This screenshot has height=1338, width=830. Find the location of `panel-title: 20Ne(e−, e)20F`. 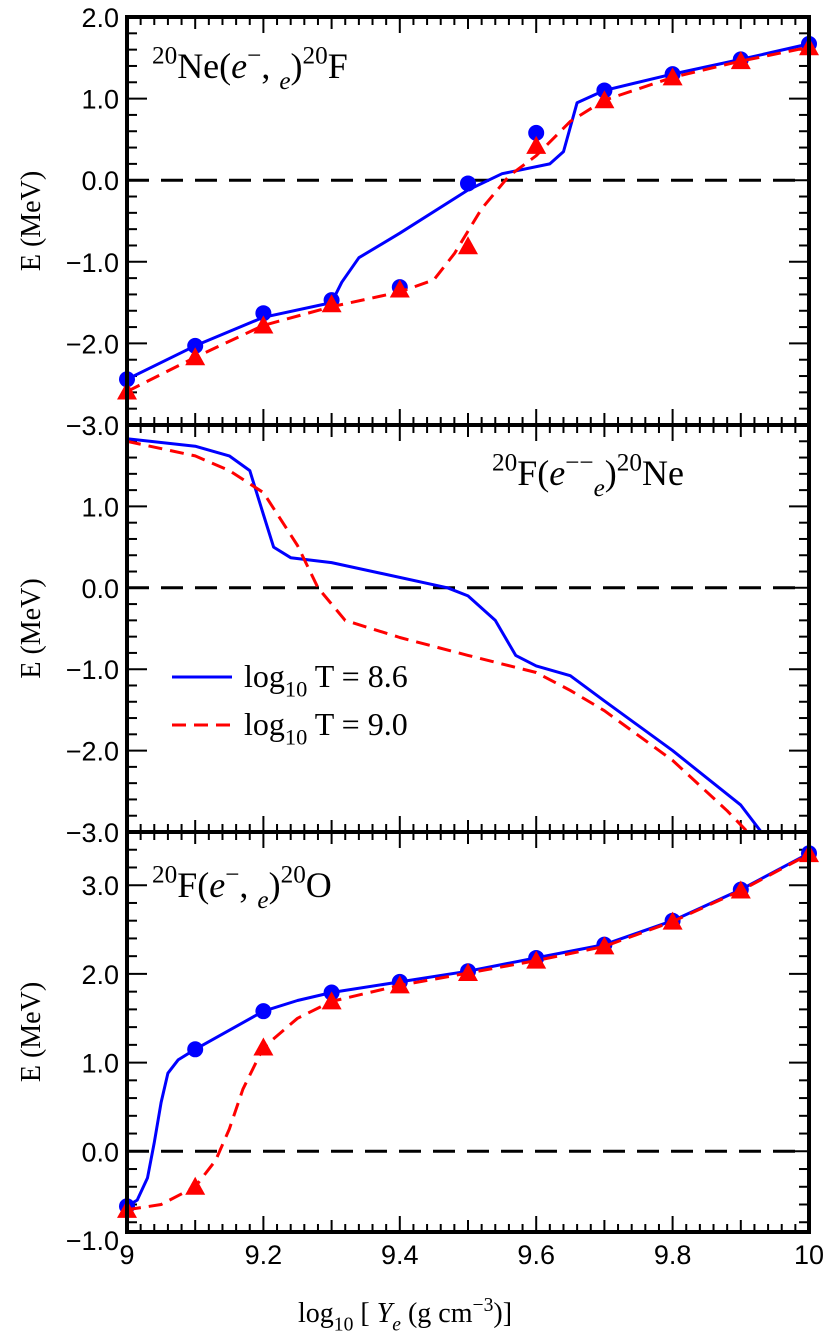

panel-title: 20Ne(e−, e)20F is located at coordinates (250, 69).